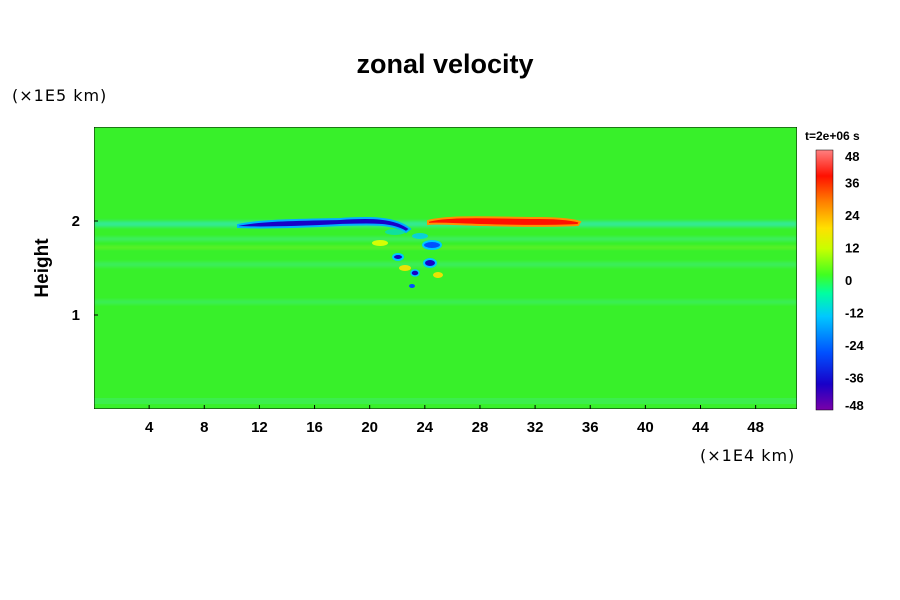 This screenshot has height=600, width=900. Describe the element at coordinates (407, 258) in the screenshot. I see `eddy-cluster` at that location.